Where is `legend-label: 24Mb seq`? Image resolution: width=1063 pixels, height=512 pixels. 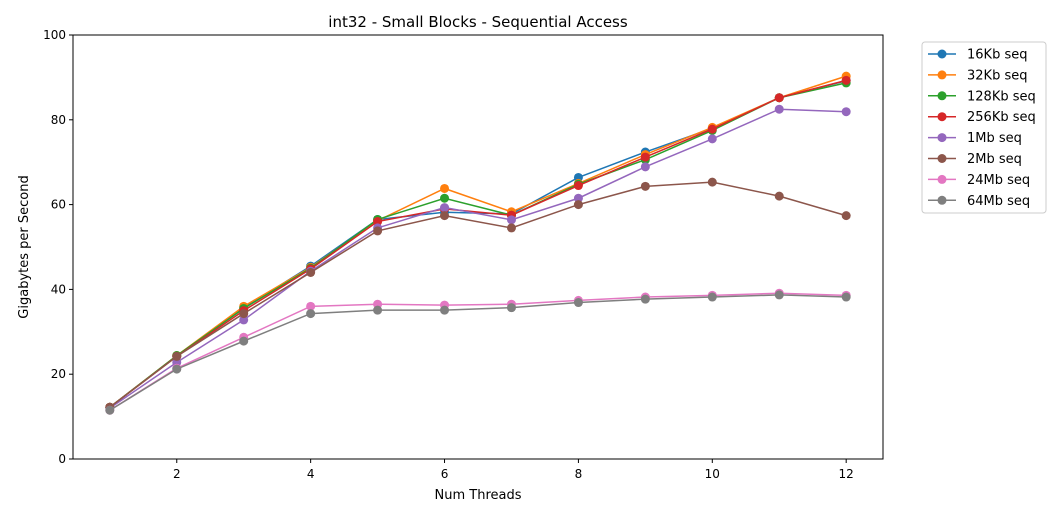 legend-label: 24Mb seq is located at coordinates (998, 180).